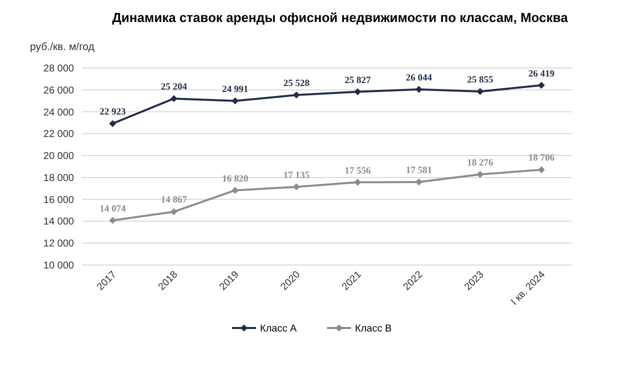 This screenshot has width=643, height=372. Describe the element at coordinates (113, 209) in the screenshot. I see `data-label: 14 074` at that location.